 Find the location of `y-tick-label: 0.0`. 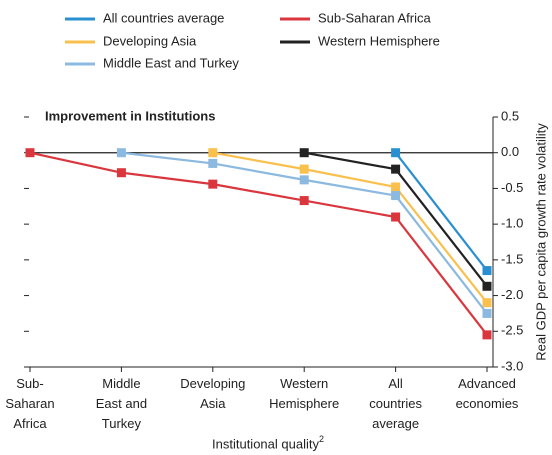

y-tick-label: 0.0 is located at coordinates (510, 151).